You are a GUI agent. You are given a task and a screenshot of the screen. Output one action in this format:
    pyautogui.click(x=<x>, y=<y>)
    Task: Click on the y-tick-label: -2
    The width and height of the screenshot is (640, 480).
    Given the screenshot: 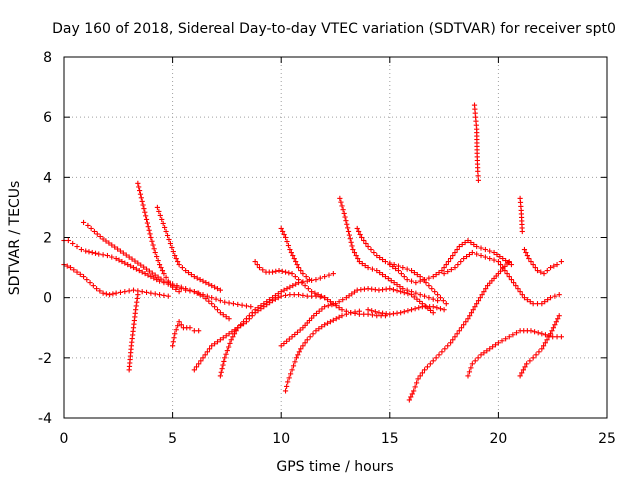 What is the action you would take?
    pyautogui.click(x=45, y=359)
    